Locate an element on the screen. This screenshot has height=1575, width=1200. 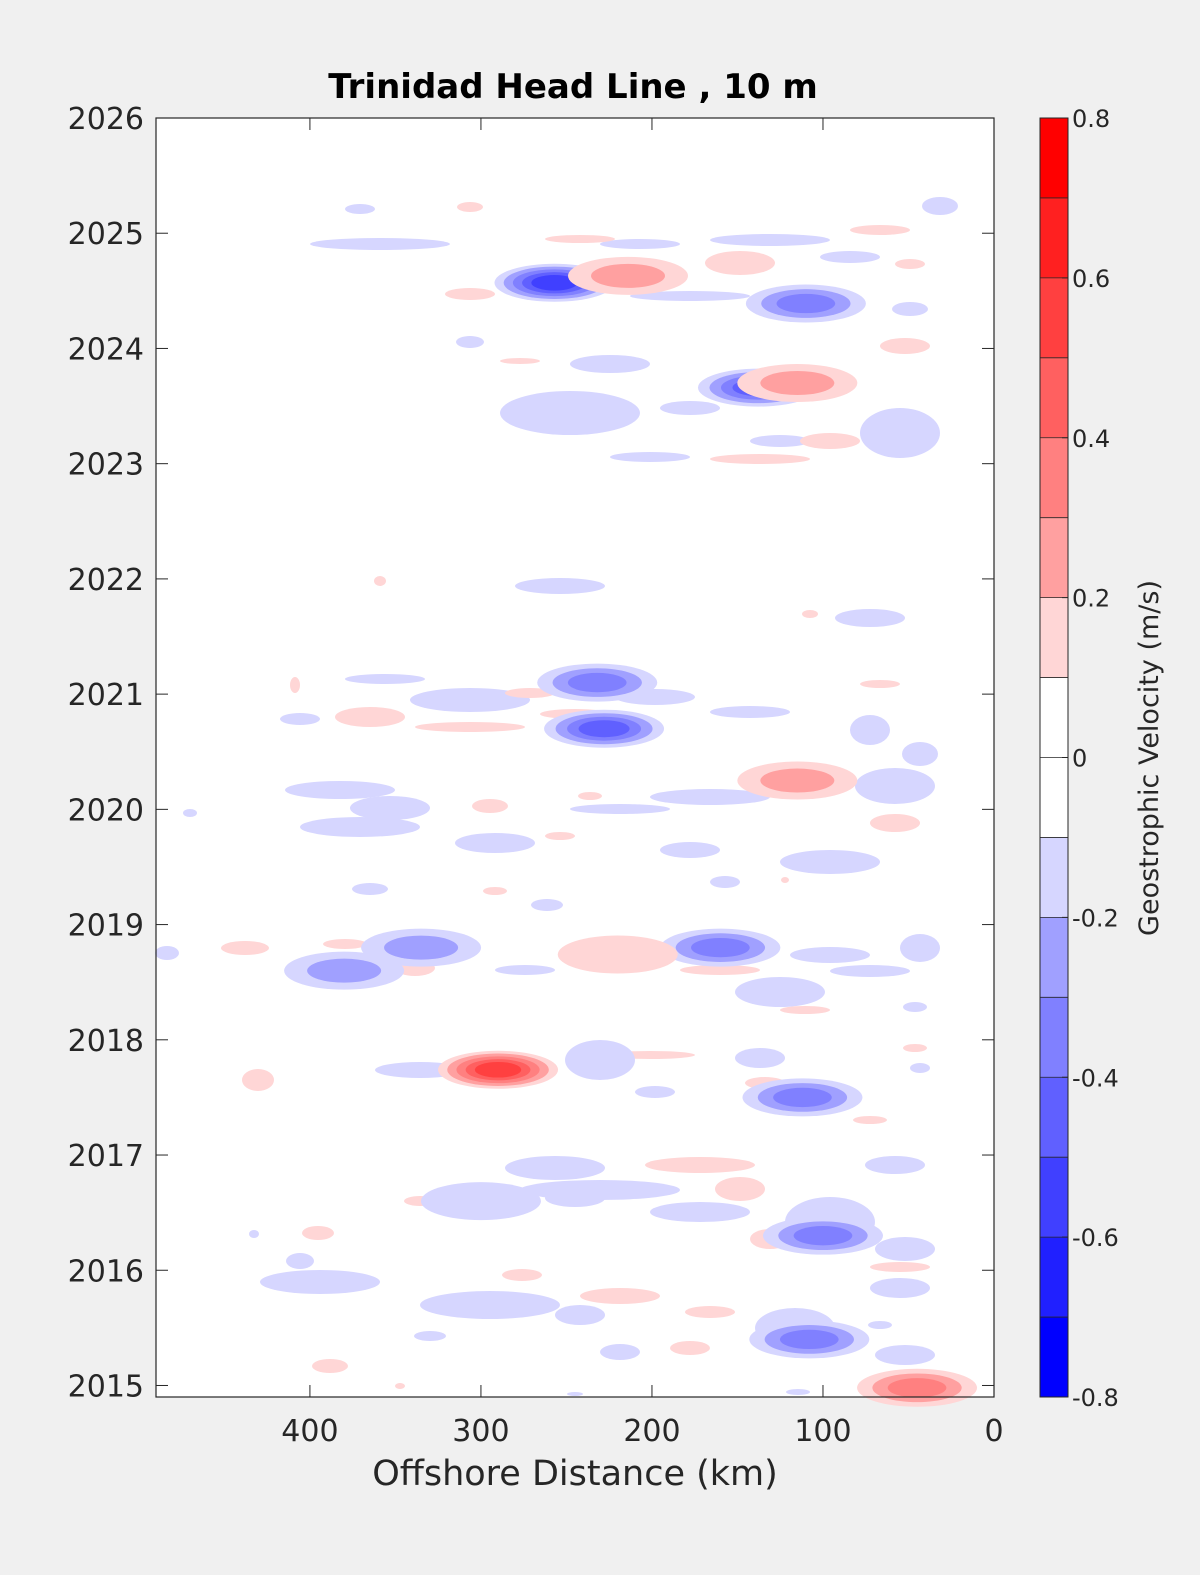
y-tick-label: 2024 is located at coordinates (106, 349).